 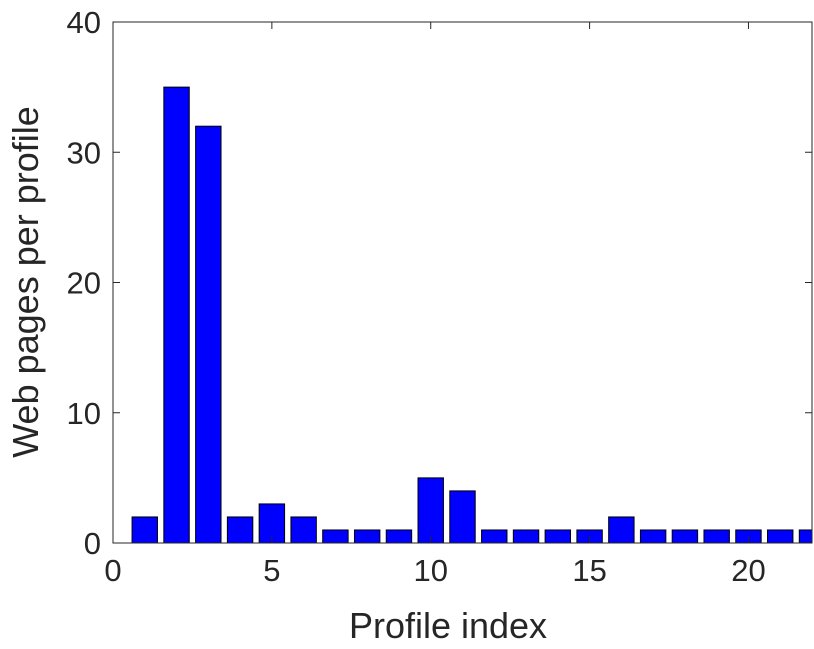 I want to click on x-tick-label: 15, so click(x=589, y=570).